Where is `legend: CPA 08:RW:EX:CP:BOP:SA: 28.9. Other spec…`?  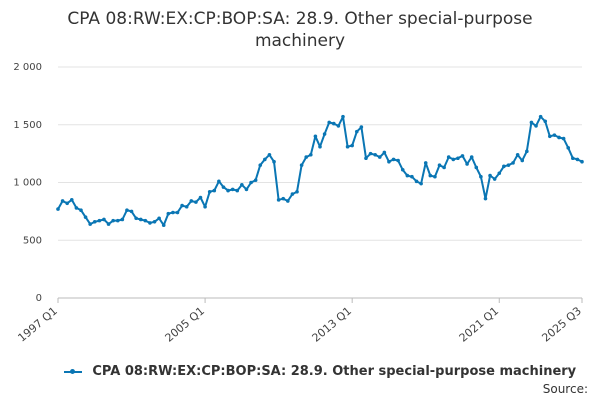
legend: CPA 08:RW:EX:CP:BOP:SA: 28.9. Other spec… is located at coordinates (320, 371).